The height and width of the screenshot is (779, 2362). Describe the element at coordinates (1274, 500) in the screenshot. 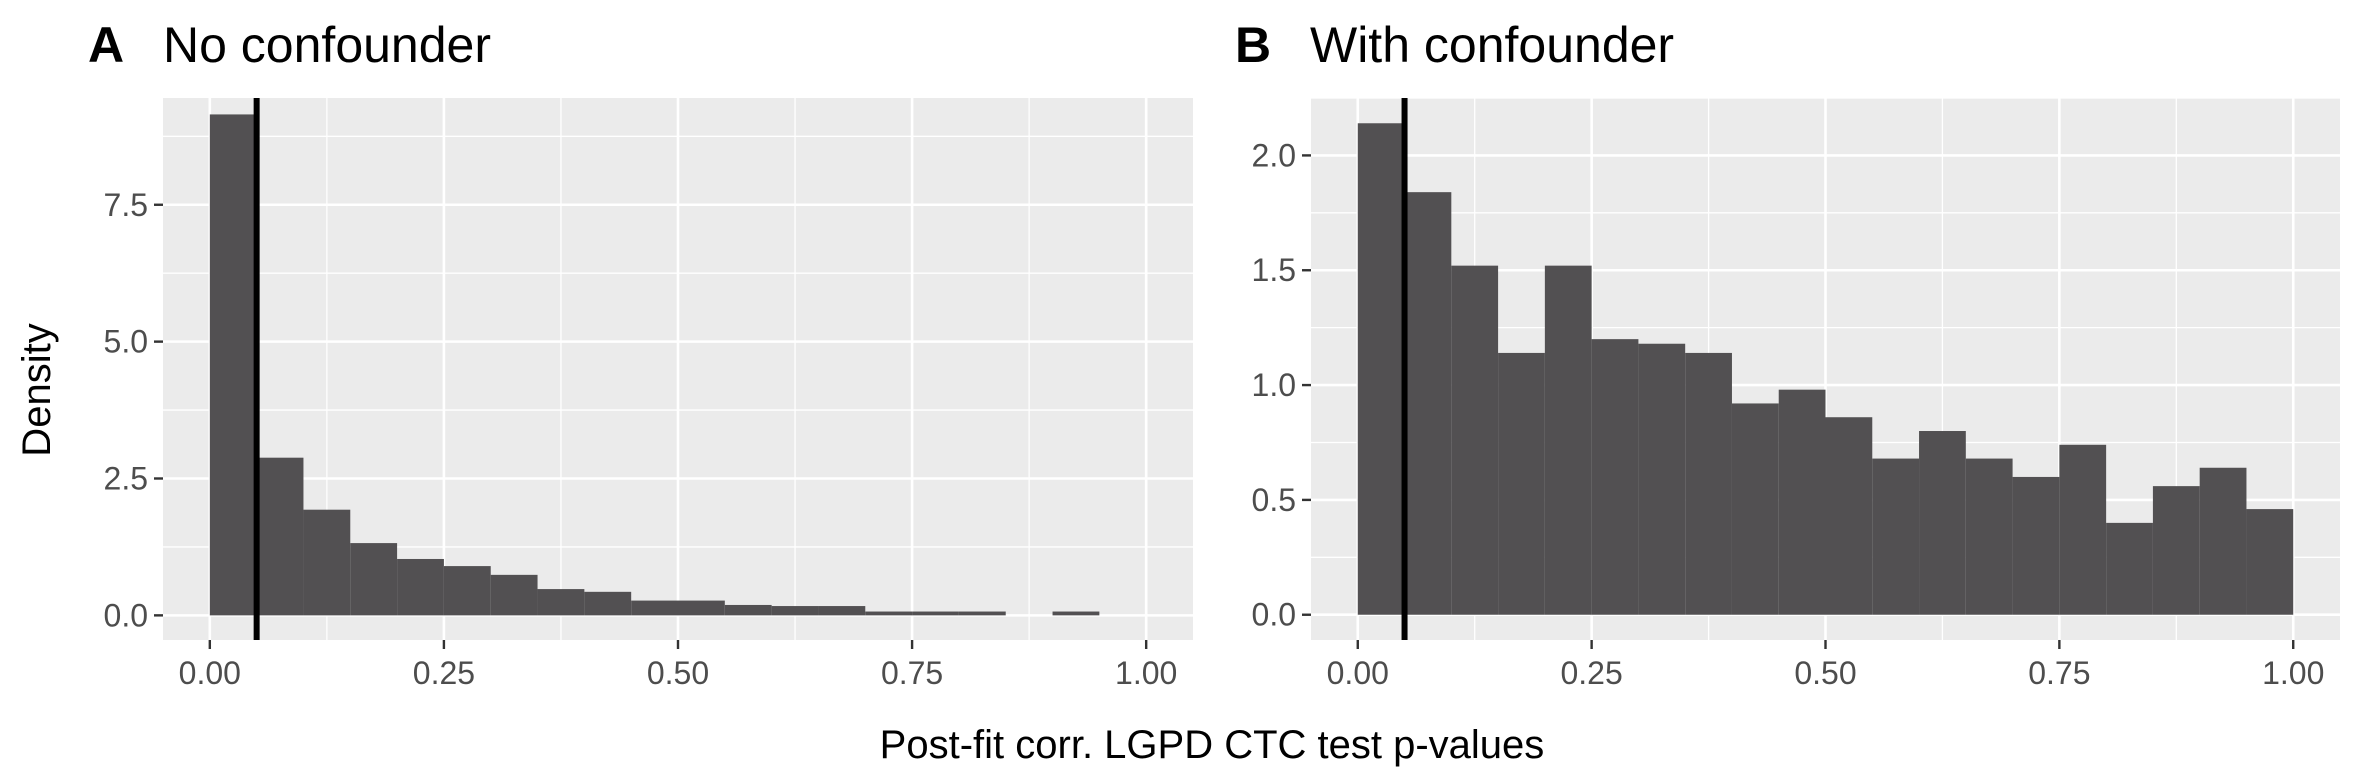

I see `y-tick-label: 0.5` at that location.